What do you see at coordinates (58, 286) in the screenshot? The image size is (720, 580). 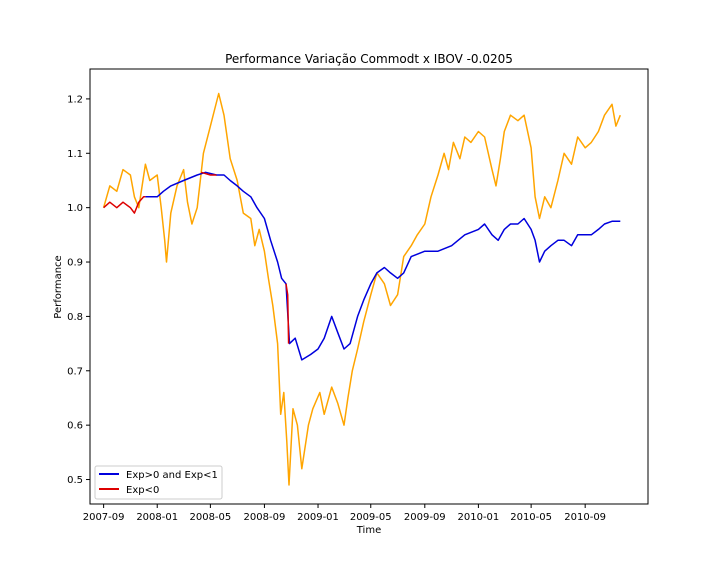 I see `y-axis-label: Performance` at bounding box center [58, 286].